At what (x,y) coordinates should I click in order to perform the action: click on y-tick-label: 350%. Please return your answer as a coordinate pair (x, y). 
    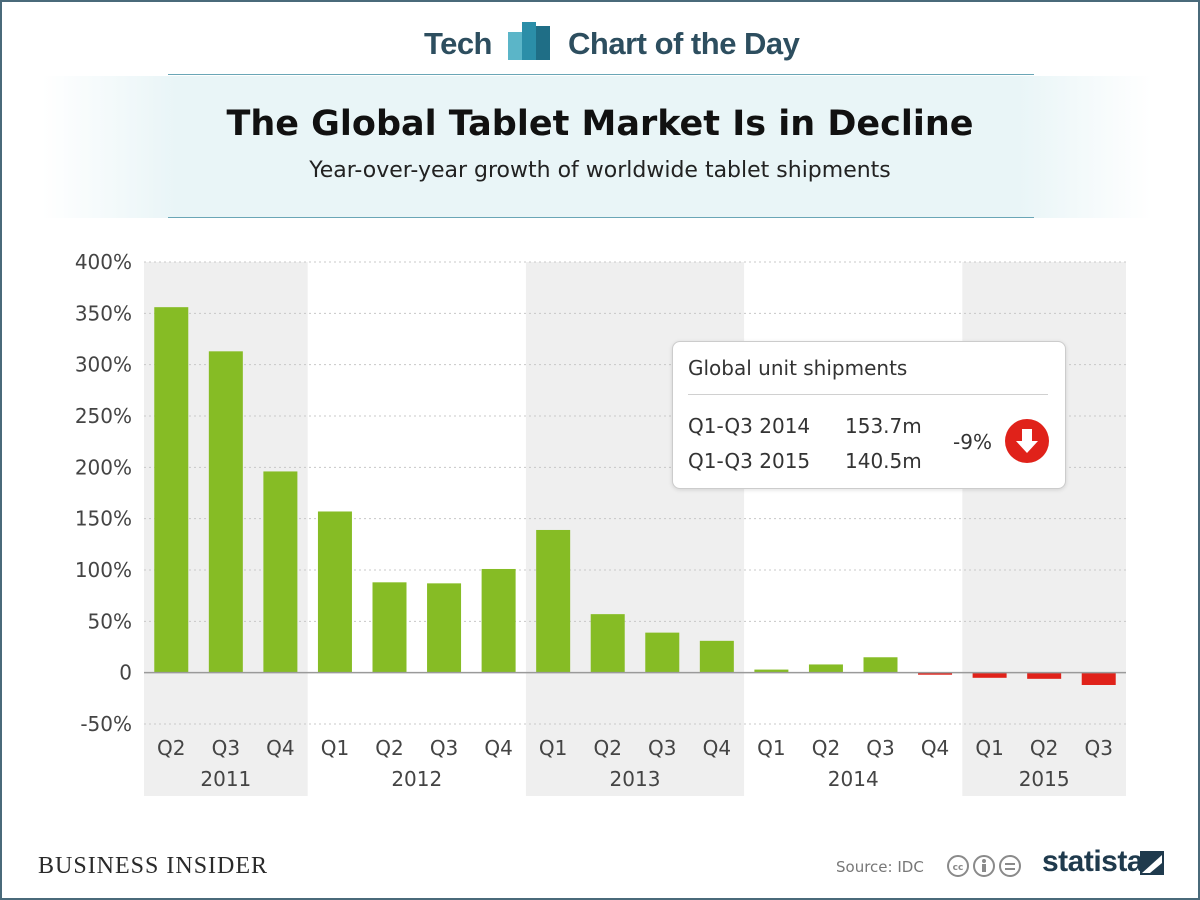
    Looking at the image, I should click on (103, 313).